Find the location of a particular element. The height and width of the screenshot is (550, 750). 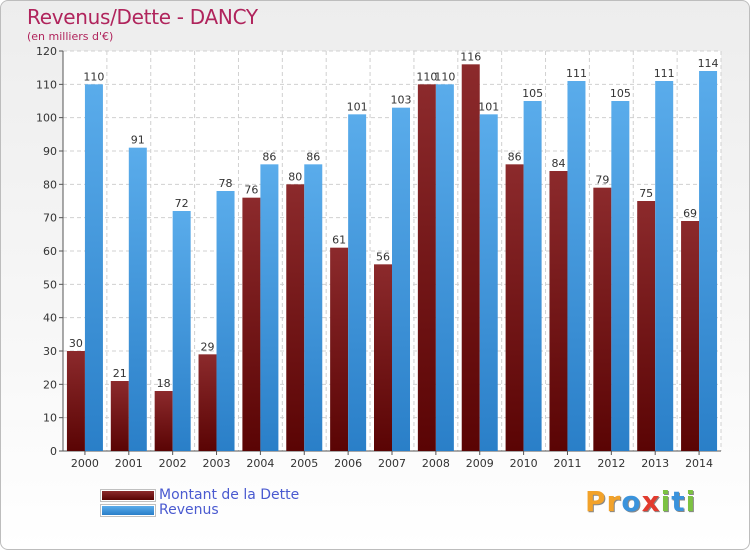

x-tick-label: 2006 is located at coordinates (348, 463).